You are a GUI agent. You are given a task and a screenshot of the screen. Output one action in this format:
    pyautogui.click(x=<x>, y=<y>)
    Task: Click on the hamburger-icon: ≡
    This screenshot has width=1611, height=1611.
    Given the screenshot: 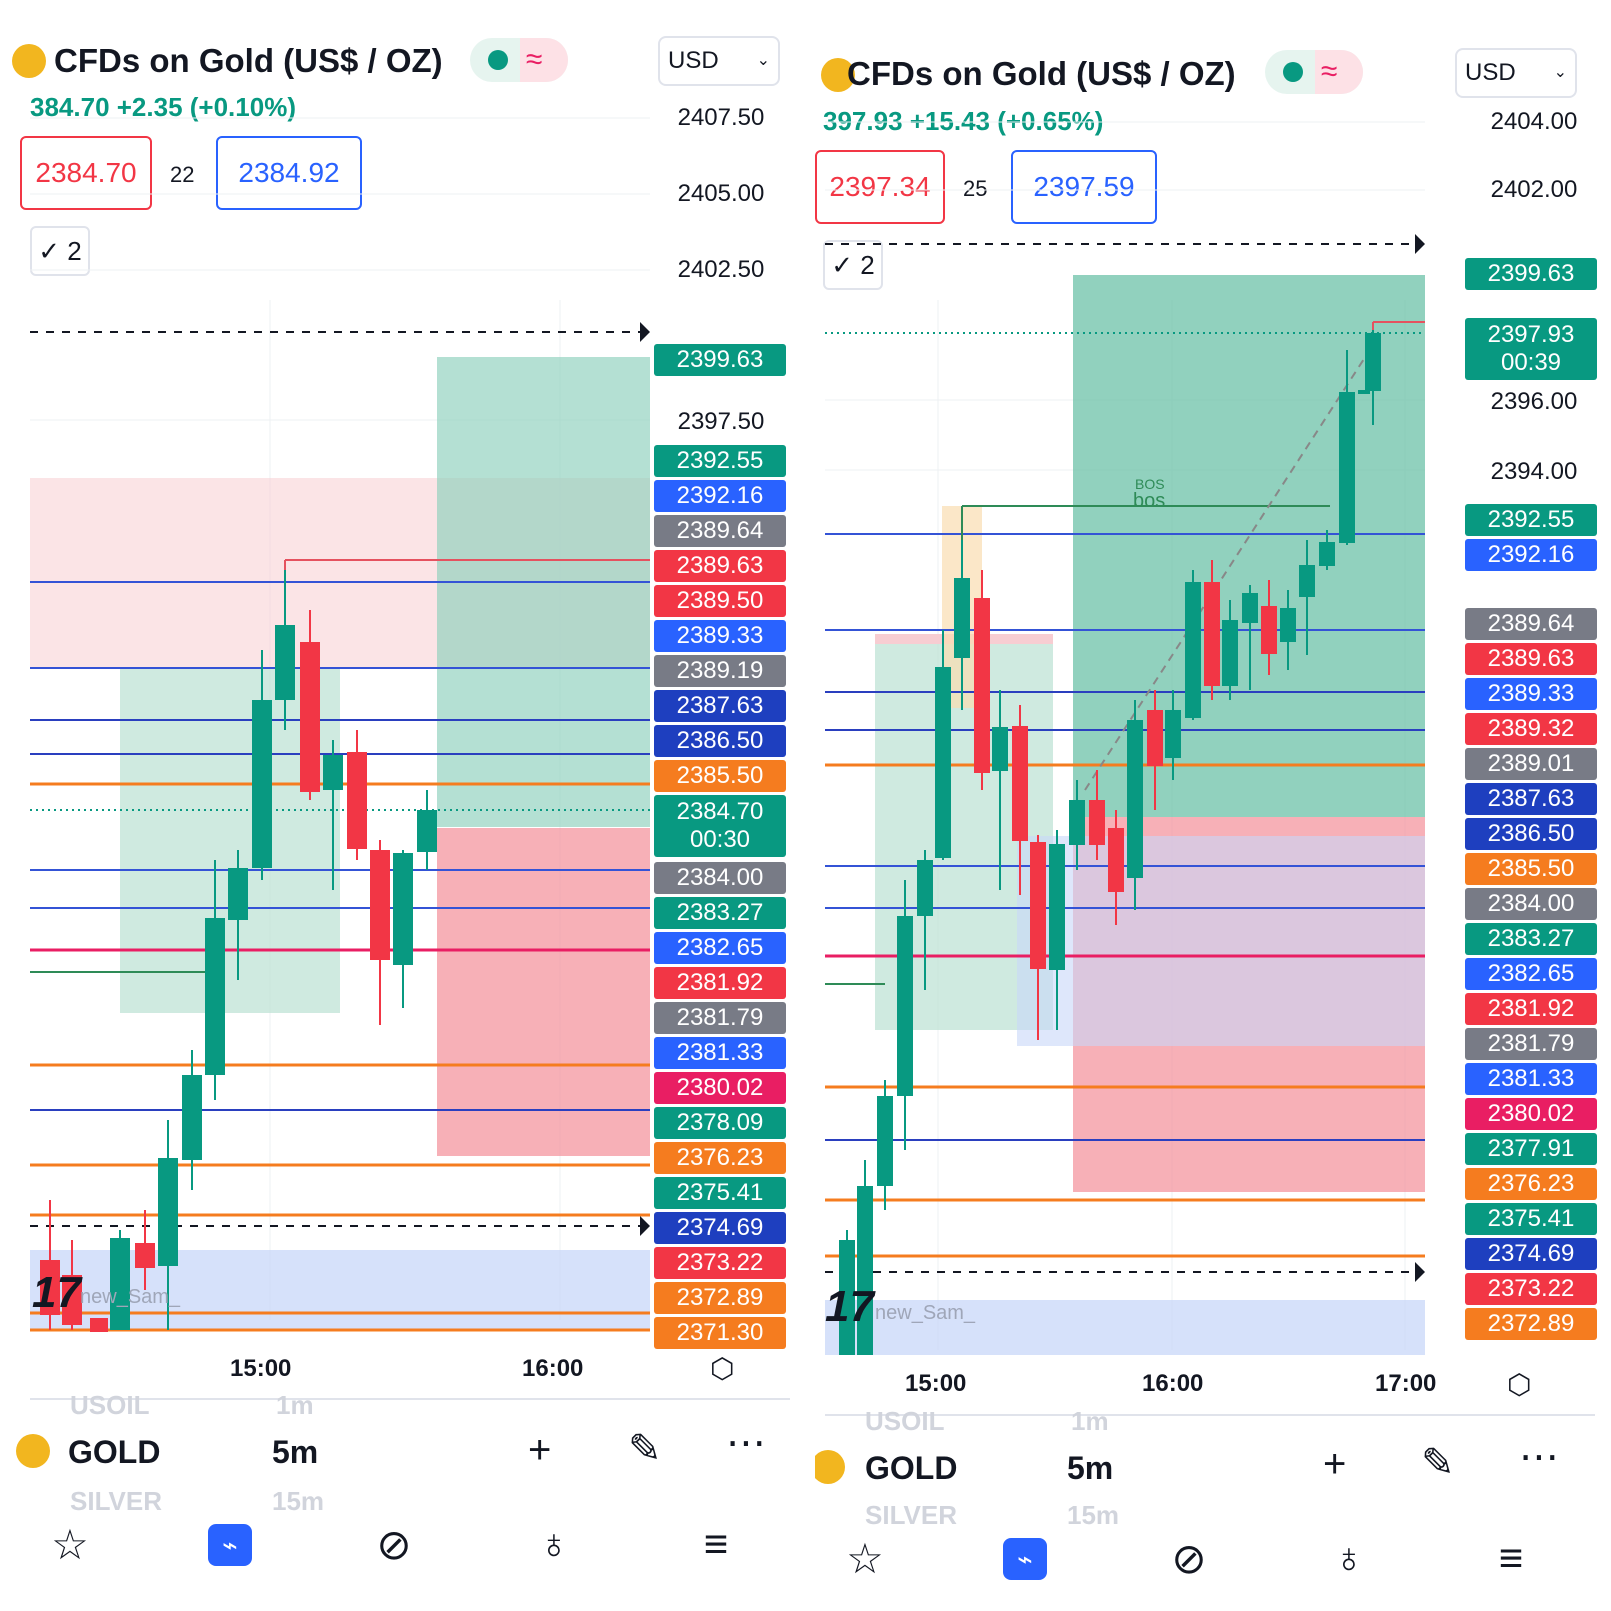 What is the action you would take?
    pyautogui.click(x=716, y=1543)
    